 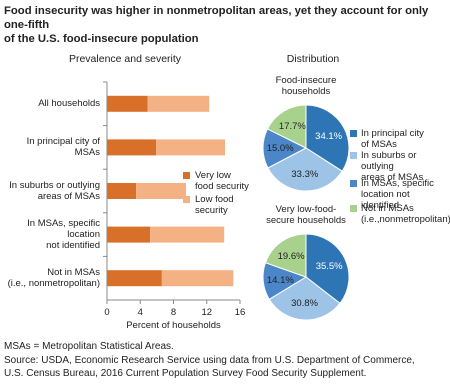 I want to click on footnote: MSAs = Metropolitan Statistical Areas., so click(x=89, y=346).